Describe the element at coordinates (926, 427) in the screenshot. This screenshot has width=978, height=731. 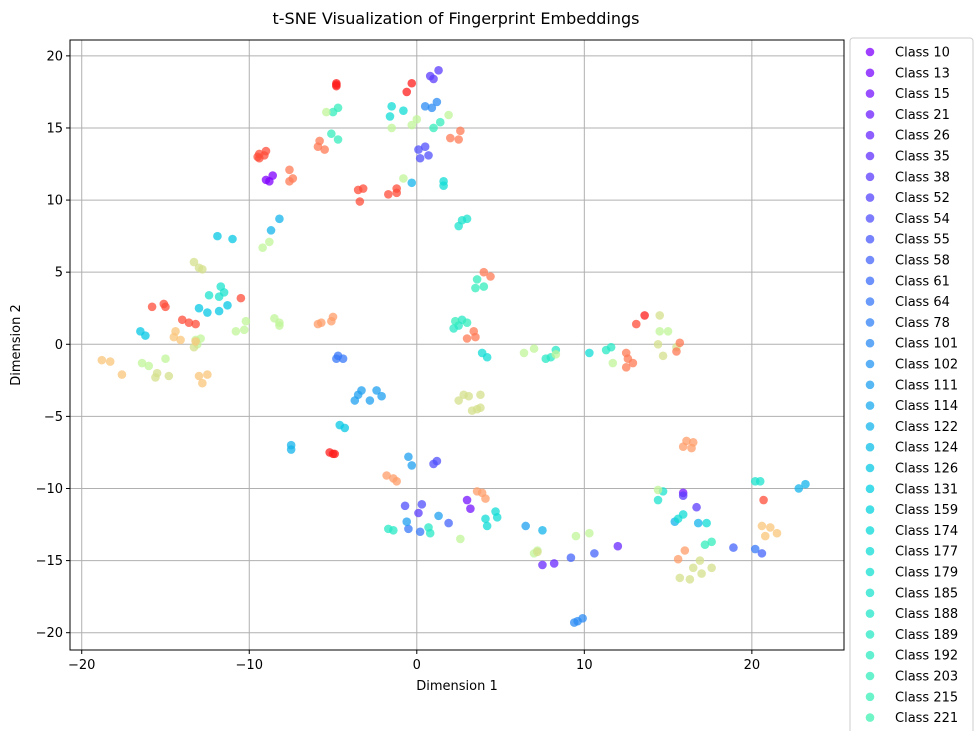
I see `legend-label: Class 122` at that location.